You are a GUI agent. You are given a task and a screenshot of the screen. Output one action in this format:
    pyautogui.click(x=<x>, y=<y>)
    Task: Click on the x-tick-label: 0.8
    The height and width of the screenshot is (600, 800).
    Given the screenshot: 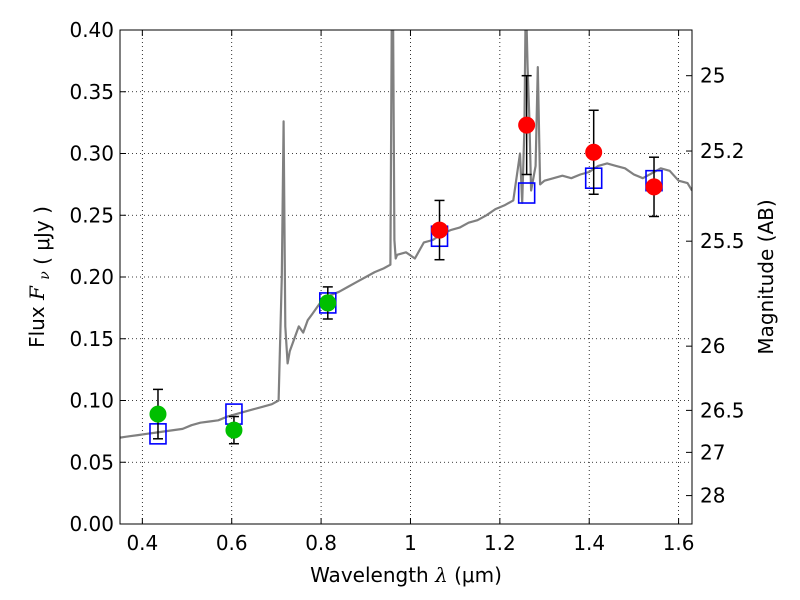 What is the action you would take?
    pyautogui.click(x=321, y=543)
    